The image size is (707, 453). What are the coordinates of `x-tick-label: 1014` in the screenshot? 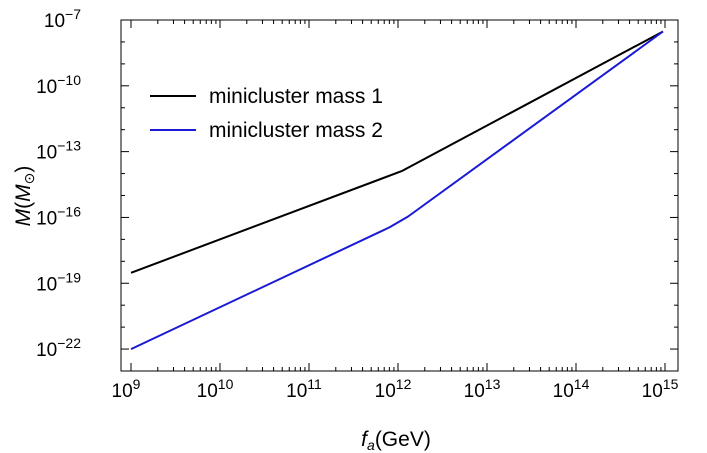 It's located at (571, 389).